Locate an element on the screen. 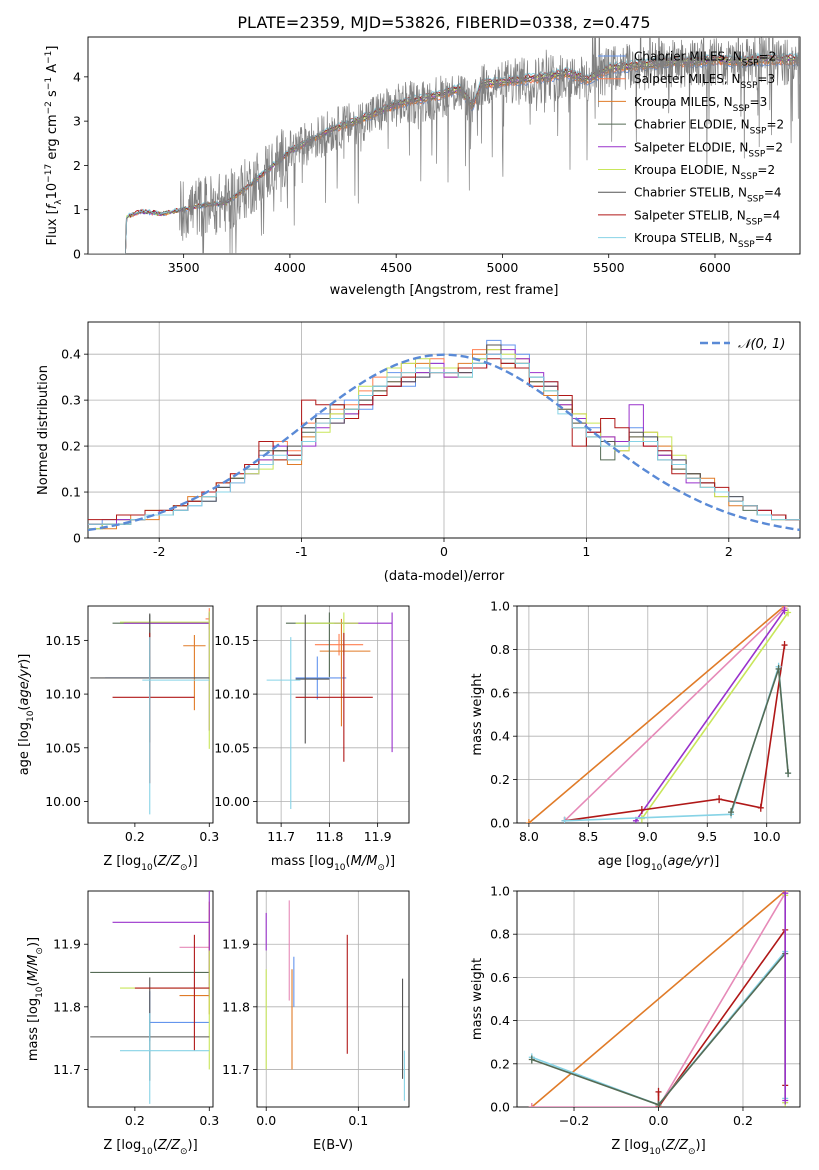 The width and height of the screenshot is (819, 1170). y-tick-label: 10.10 is located at coordinates (232, 694).